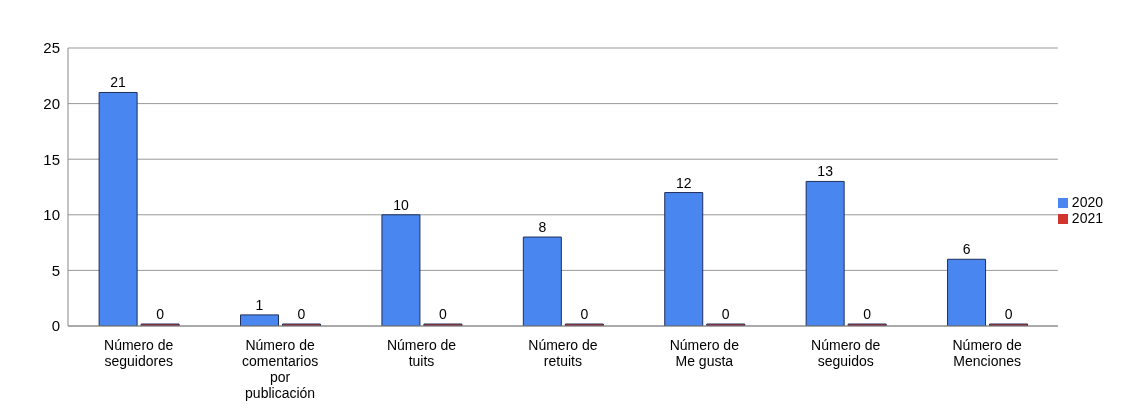  What do you see at coordinates (55, 326) in the screenshot?
I see `y-tick-label: 0` at bounding box center [55, 326].